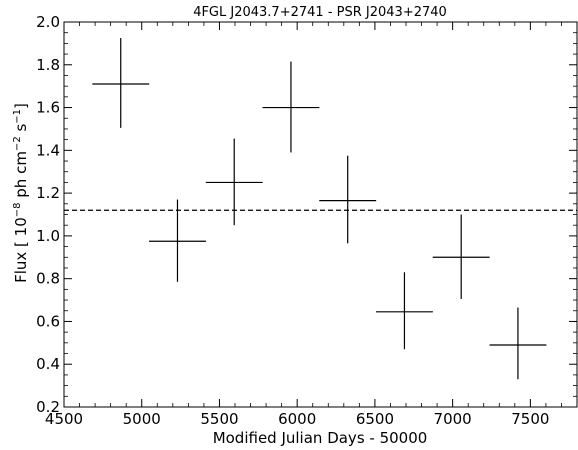  Describe the element at coordinates (64, 419) in the screenshot. I see `x-tick-label: 4500` at that location.